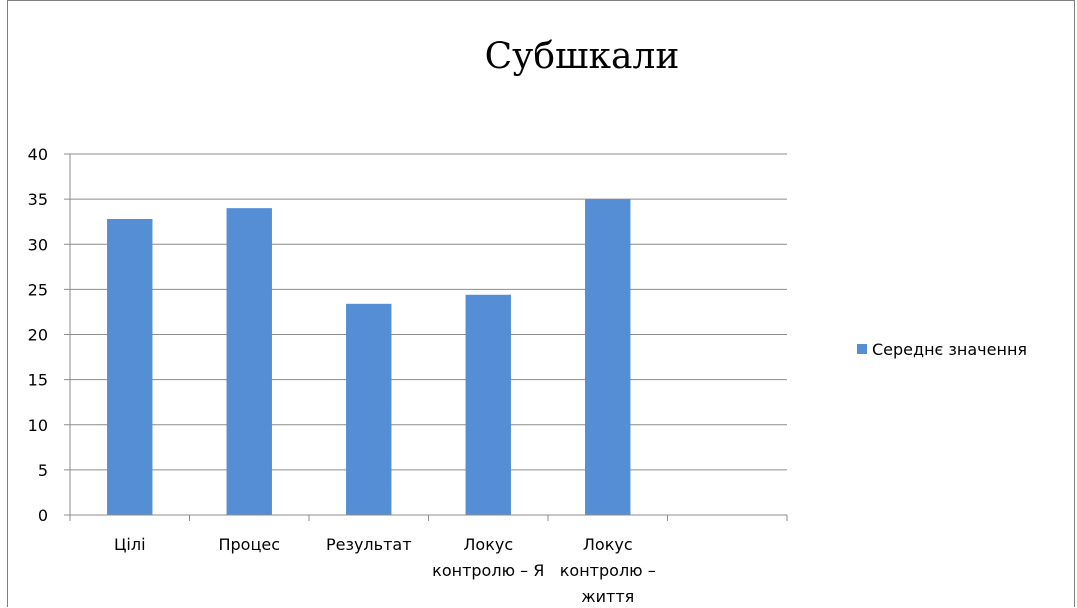  Describe the element at coordinates (43, 470) in the screenshot. I see `y-tick-label: 5` at that location.